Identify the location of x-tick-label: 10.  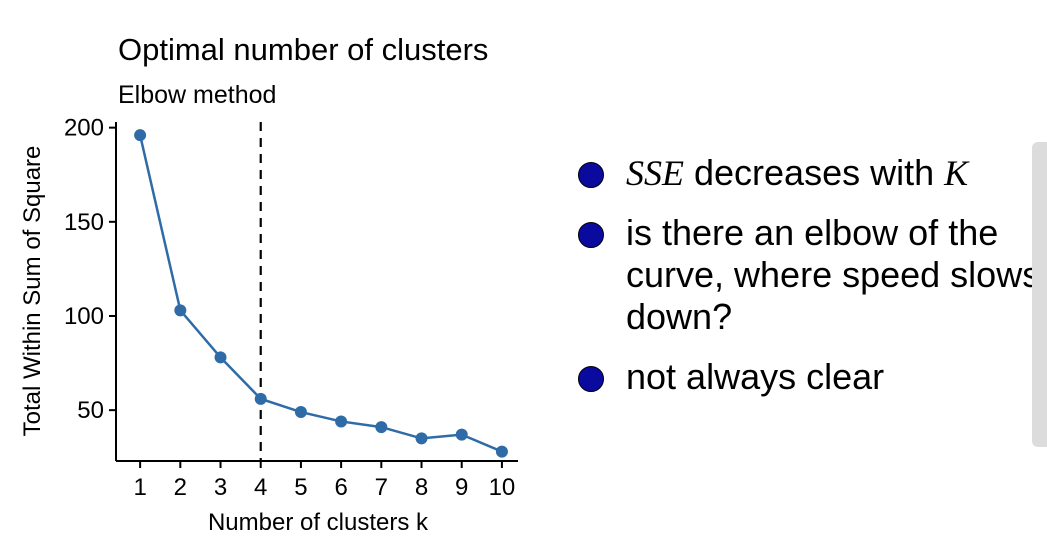
(502, 487).